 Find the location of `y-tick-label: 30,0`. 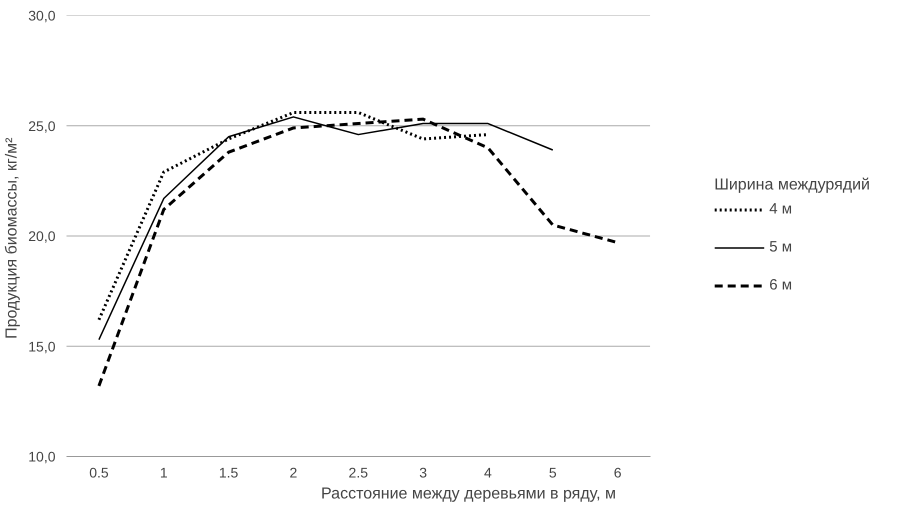

y-tick-label: 30,0 is located at coordinates (42, 16).